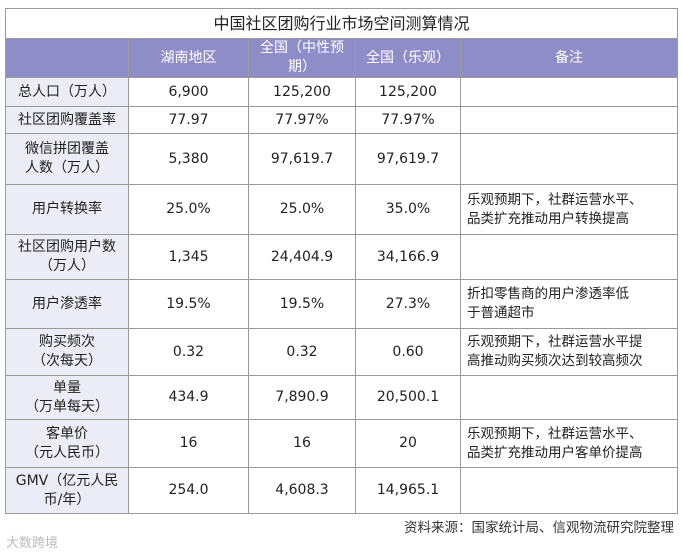 Image resolution: width=682 pixels, height=556 pixels. I want to click on row-label: 总人口（万人）, so click(67, 92).